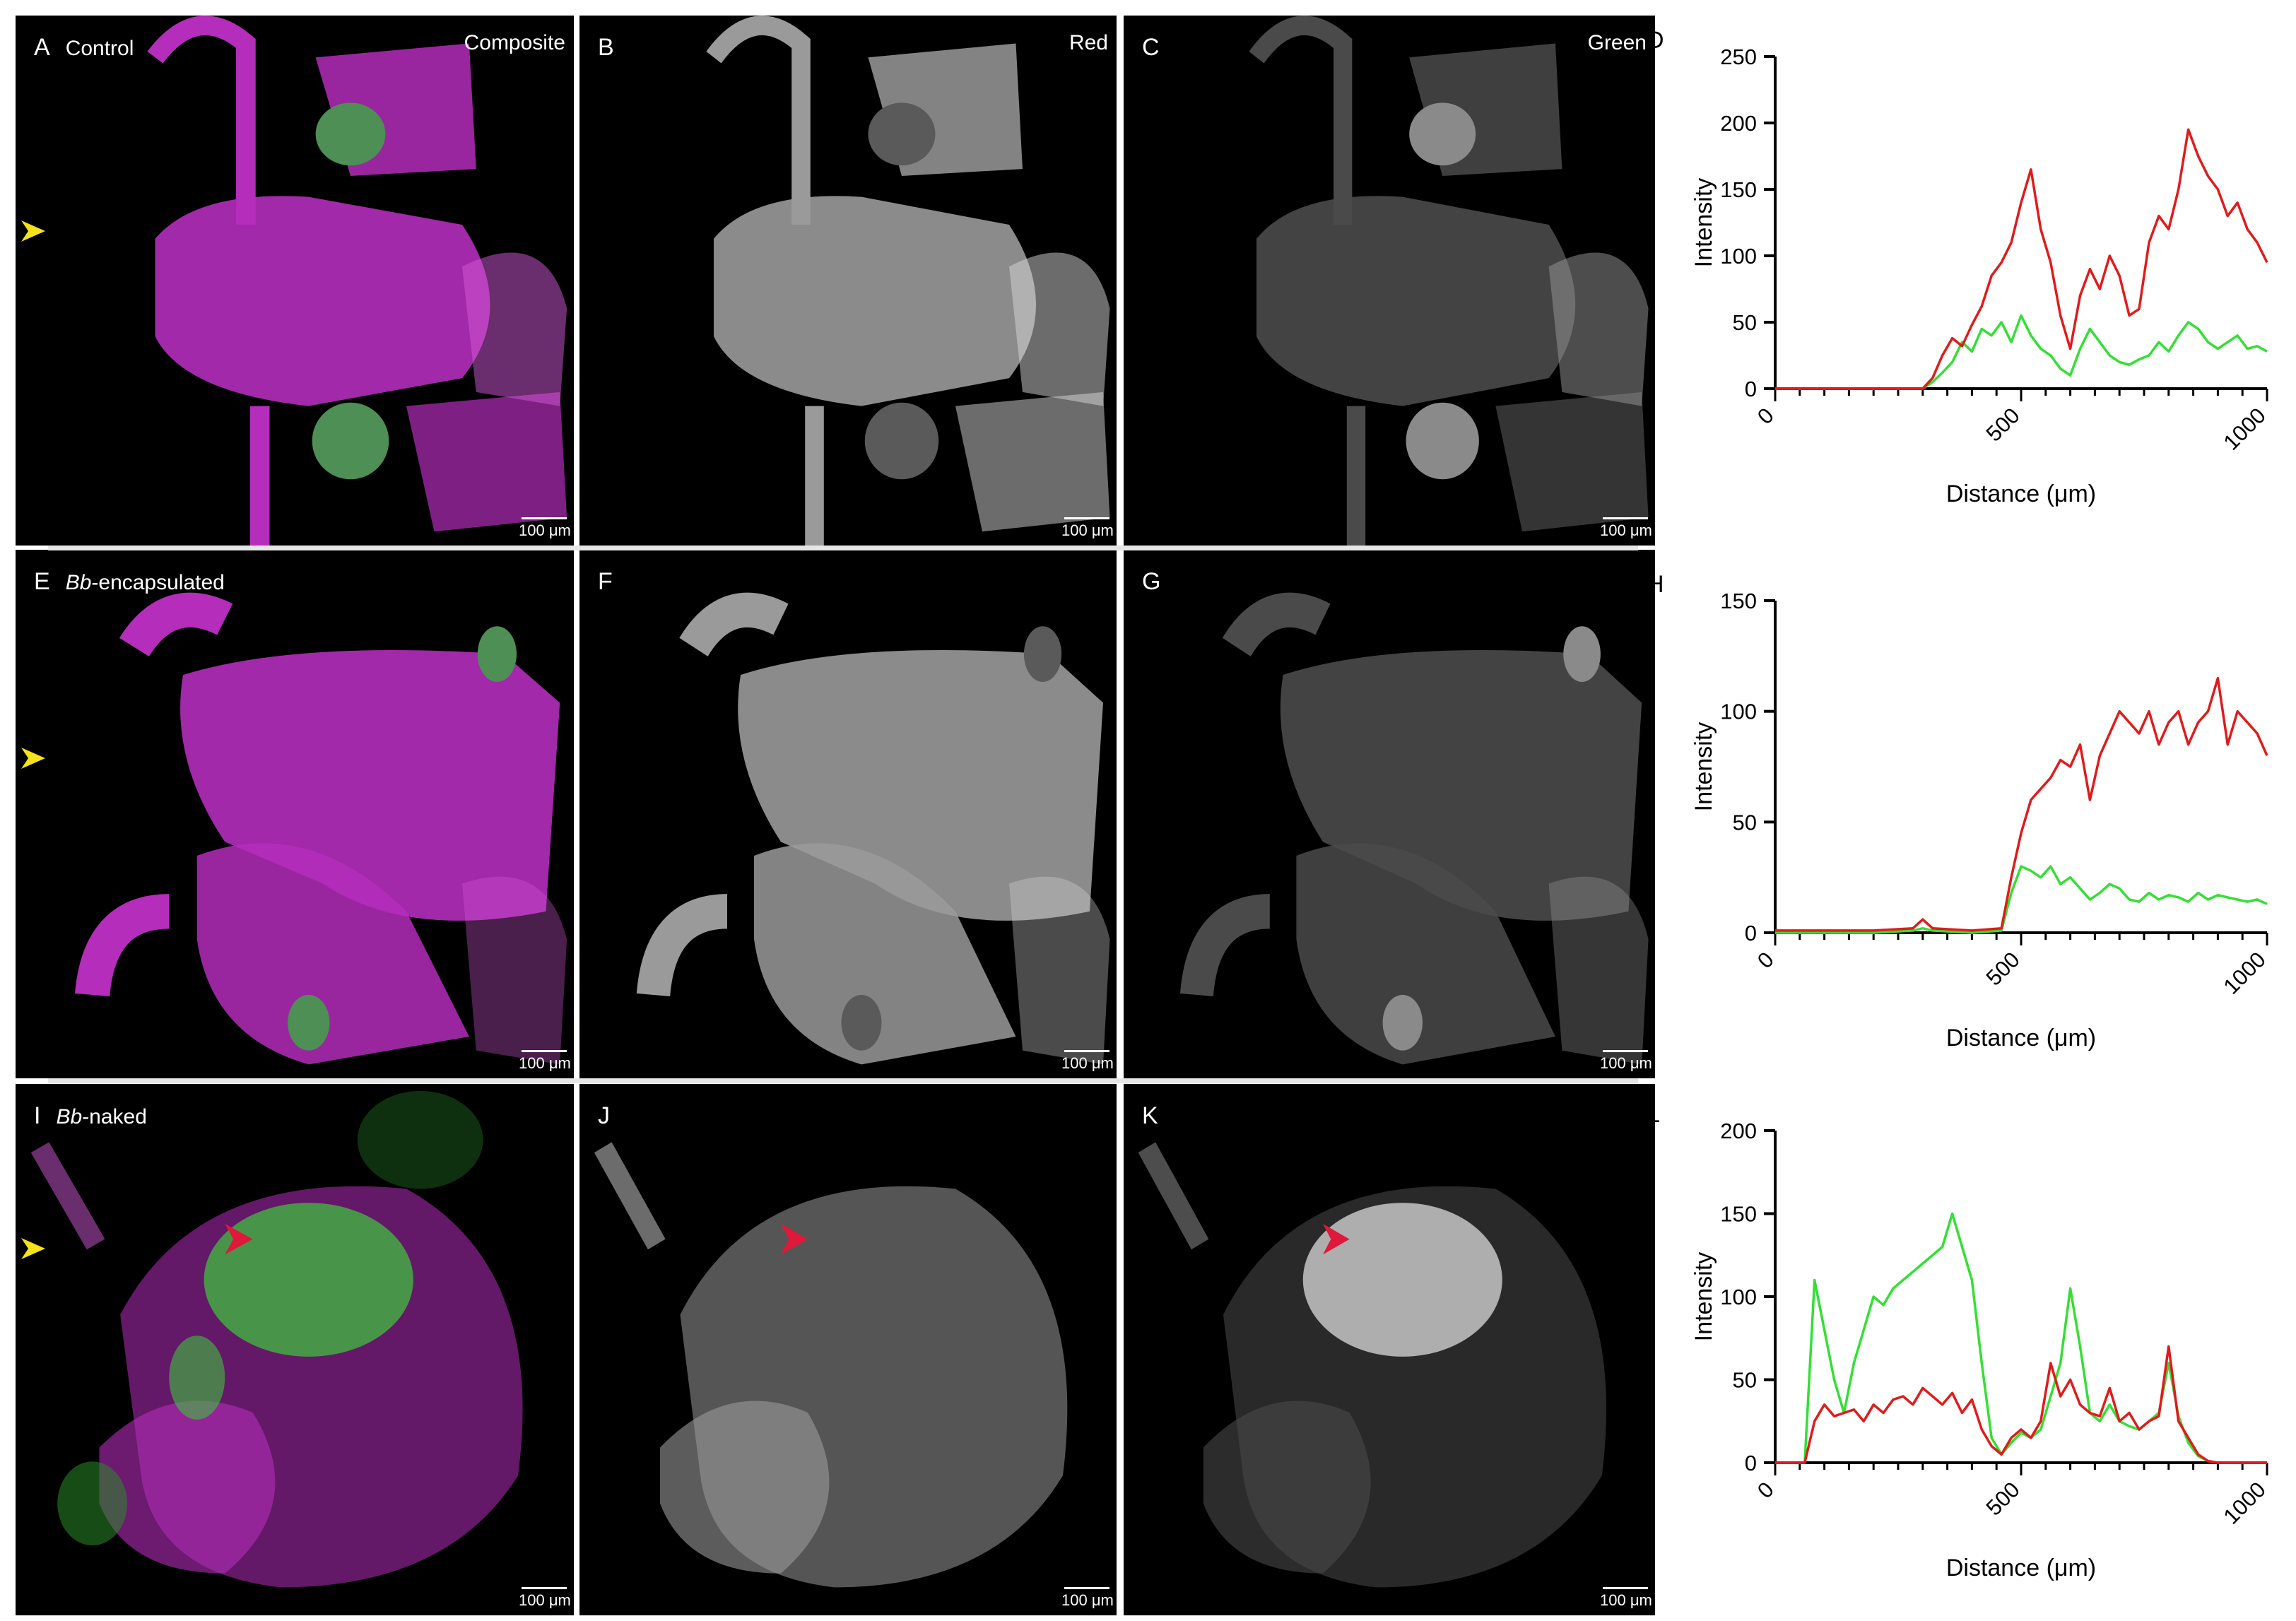 The width and height of the screenshot is (2296, 1621). I want to click on panel-letter: I Bb-naked, so click(90, 1116).